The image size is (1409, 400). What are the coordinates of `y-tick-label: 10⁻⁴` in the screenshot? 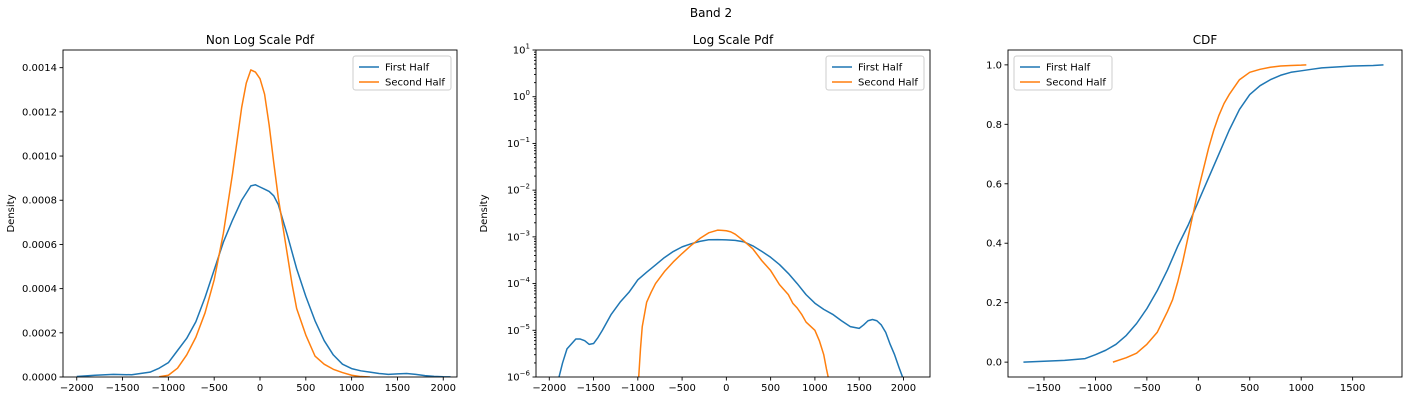 It's located at (519, 283).